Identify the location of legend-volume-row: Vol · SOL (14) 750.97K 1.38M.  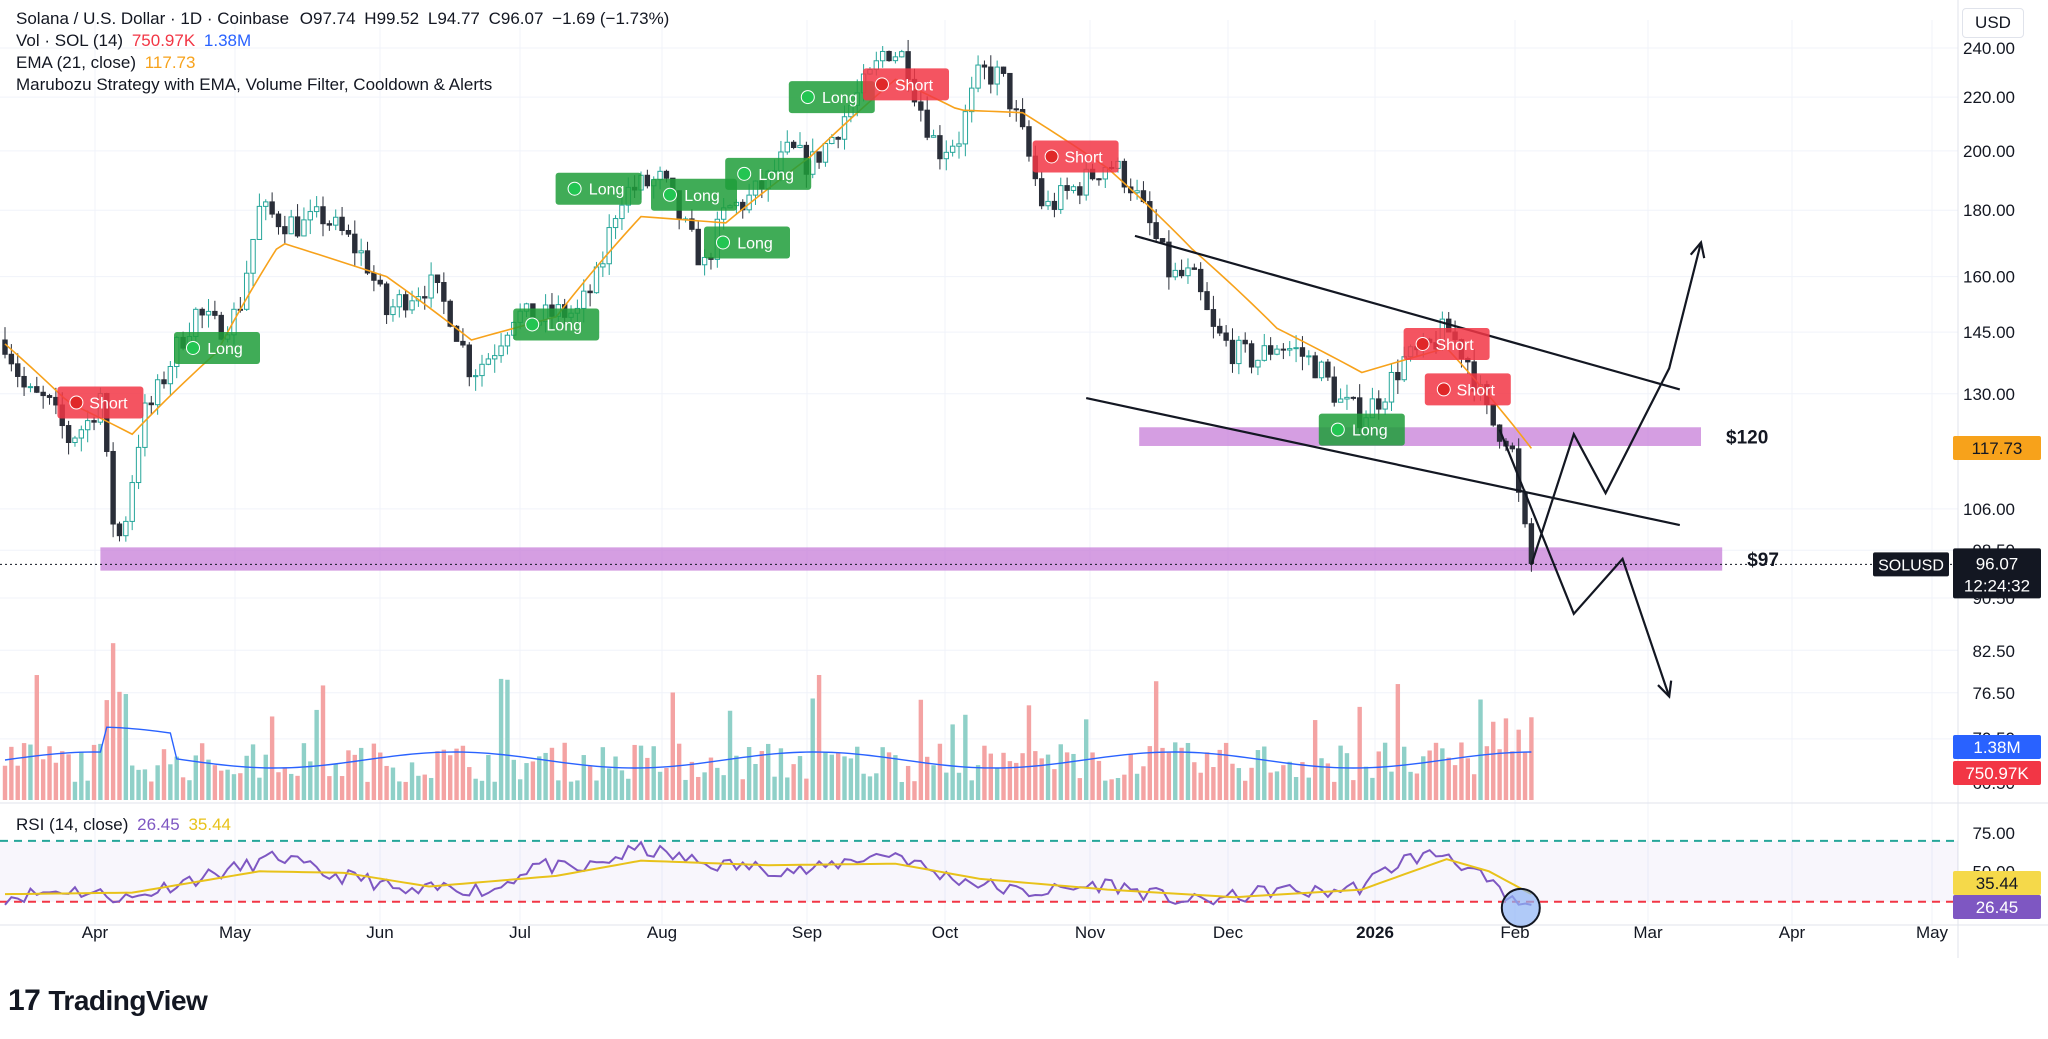
(342, 41).